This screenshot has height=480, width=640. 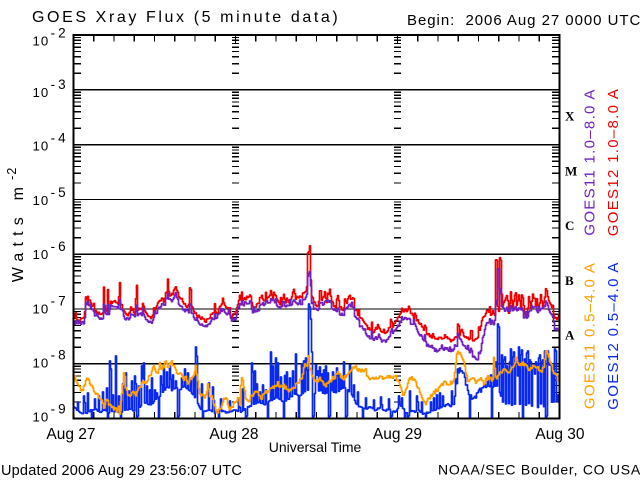 What do you see at coordinates (51, 142) in the screenshot?
I see `svg-text: 10⁻⁴` at bounding box center [51, 142].